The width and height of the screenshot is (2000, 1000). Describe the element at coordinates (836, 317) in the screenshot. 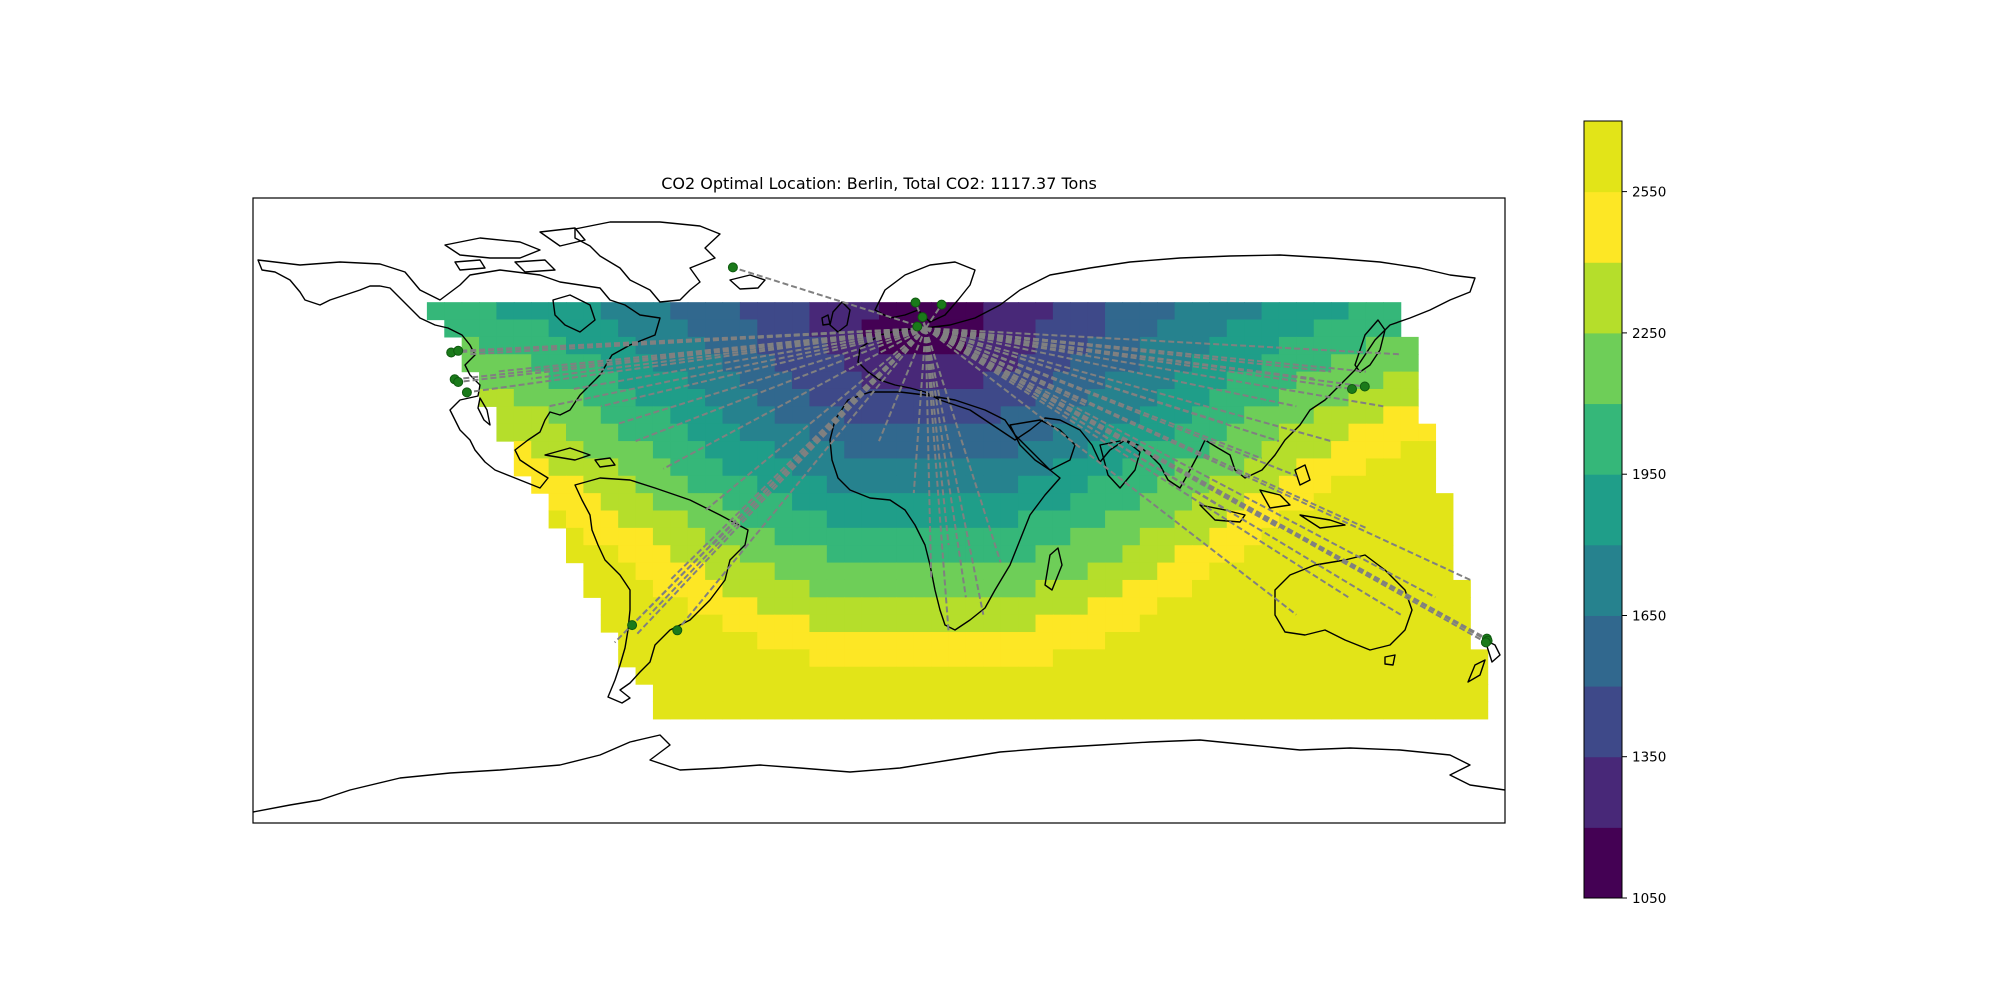

I see `coastline-uk` at that location.